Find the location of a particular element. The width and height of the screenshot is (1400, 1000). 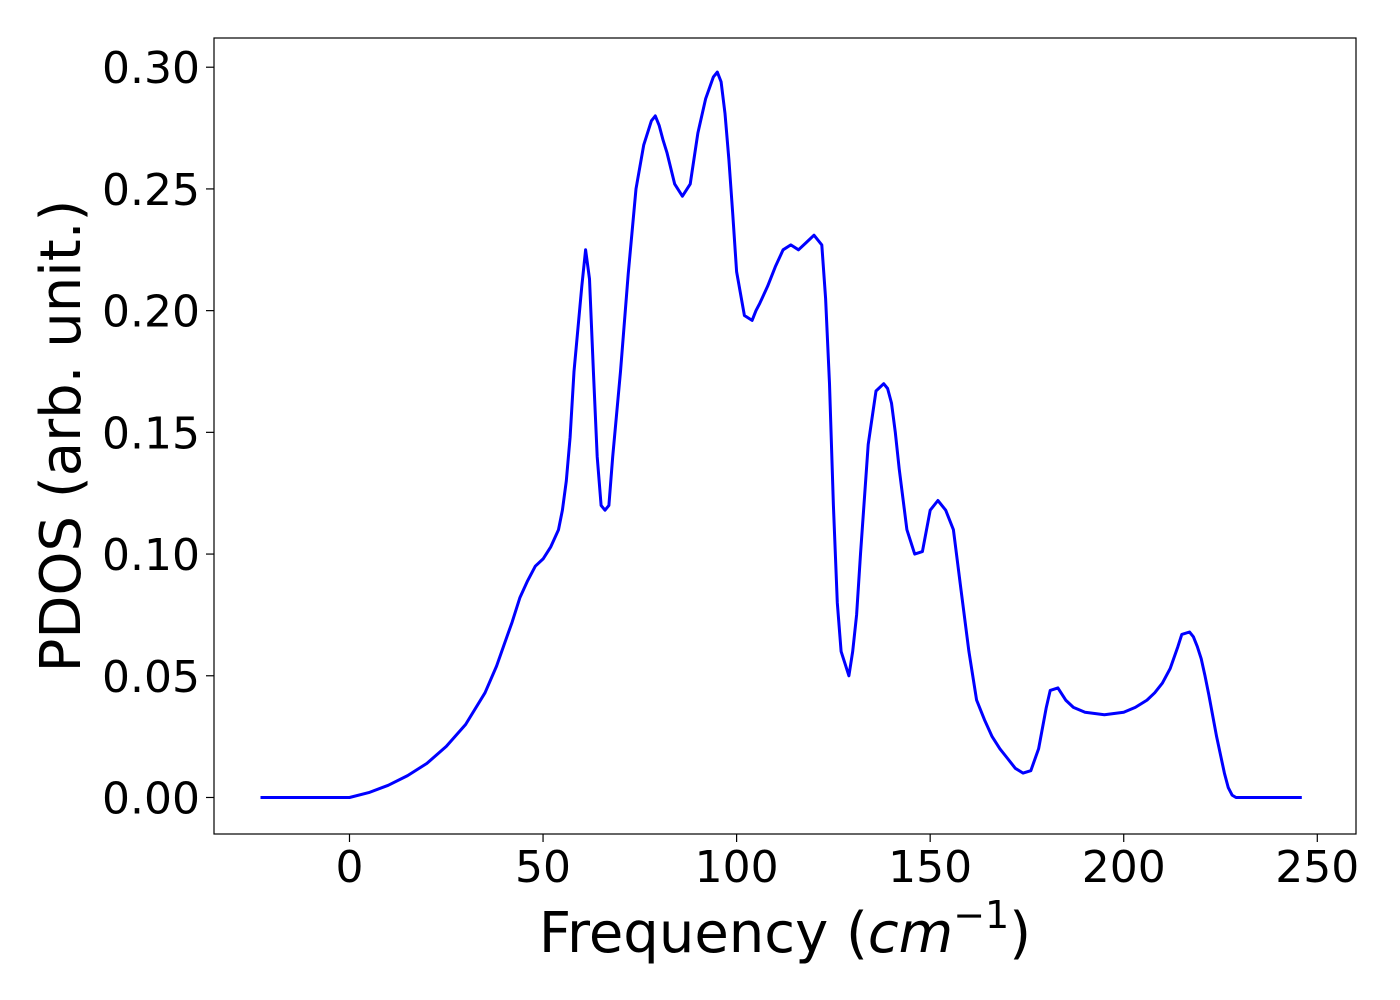

y-axis-label: PDOS (arb. unit.) is located at coordinates (61, 436).